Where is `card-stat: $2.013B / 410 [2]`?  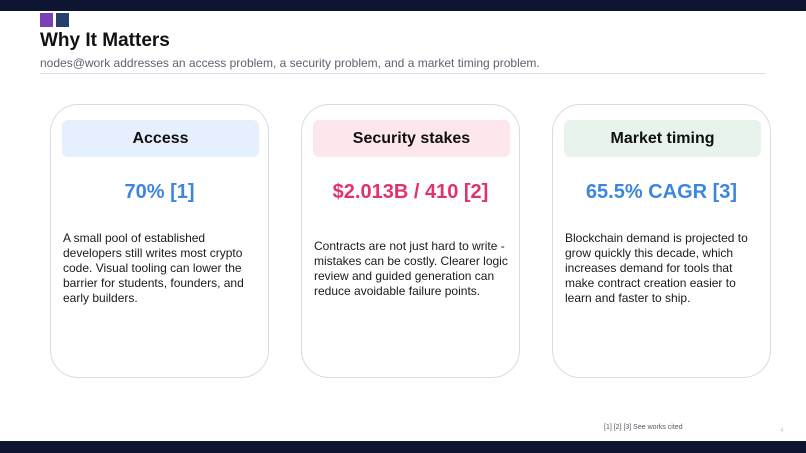
card-stat: $2.013B / 410 [2] is located at coordinates (410, 192).